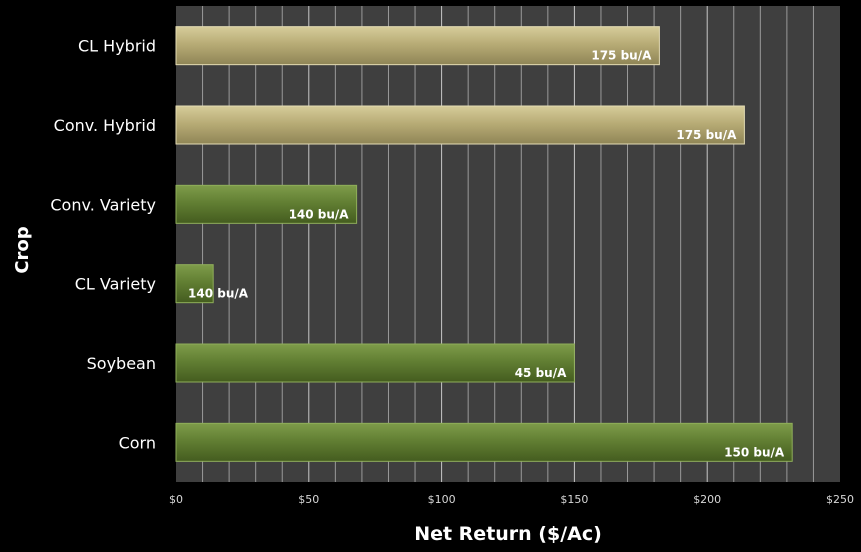 Image resolution: width=861 pixels, height=552 pixels. I want to click on category-label: Conv. Hybrid, so click(105, 125).